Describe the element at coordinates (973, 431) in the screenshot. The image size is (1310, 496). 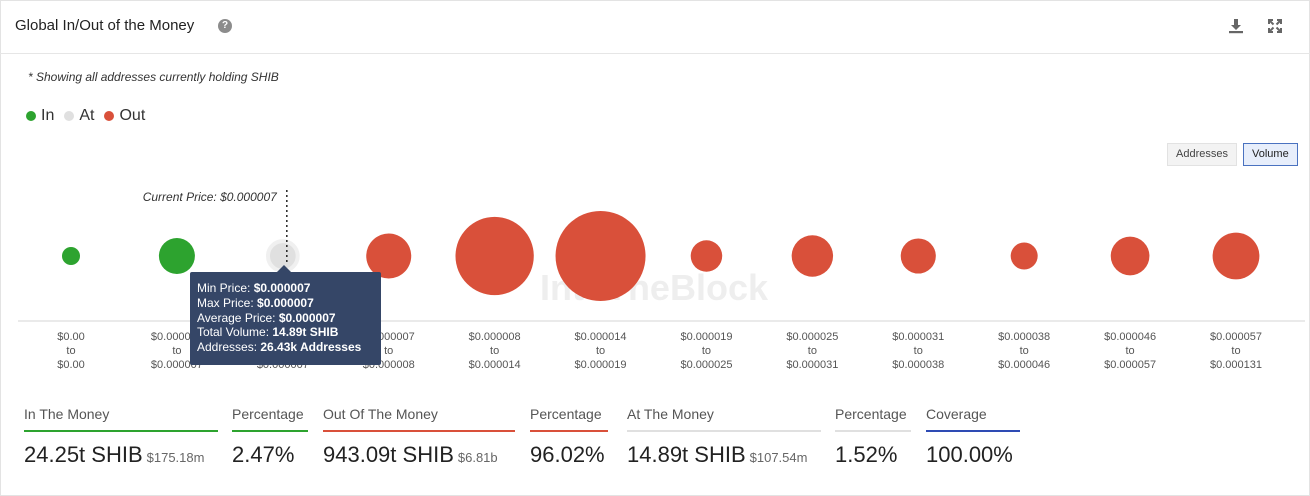
I see `stat-bar-coverage` at that location.